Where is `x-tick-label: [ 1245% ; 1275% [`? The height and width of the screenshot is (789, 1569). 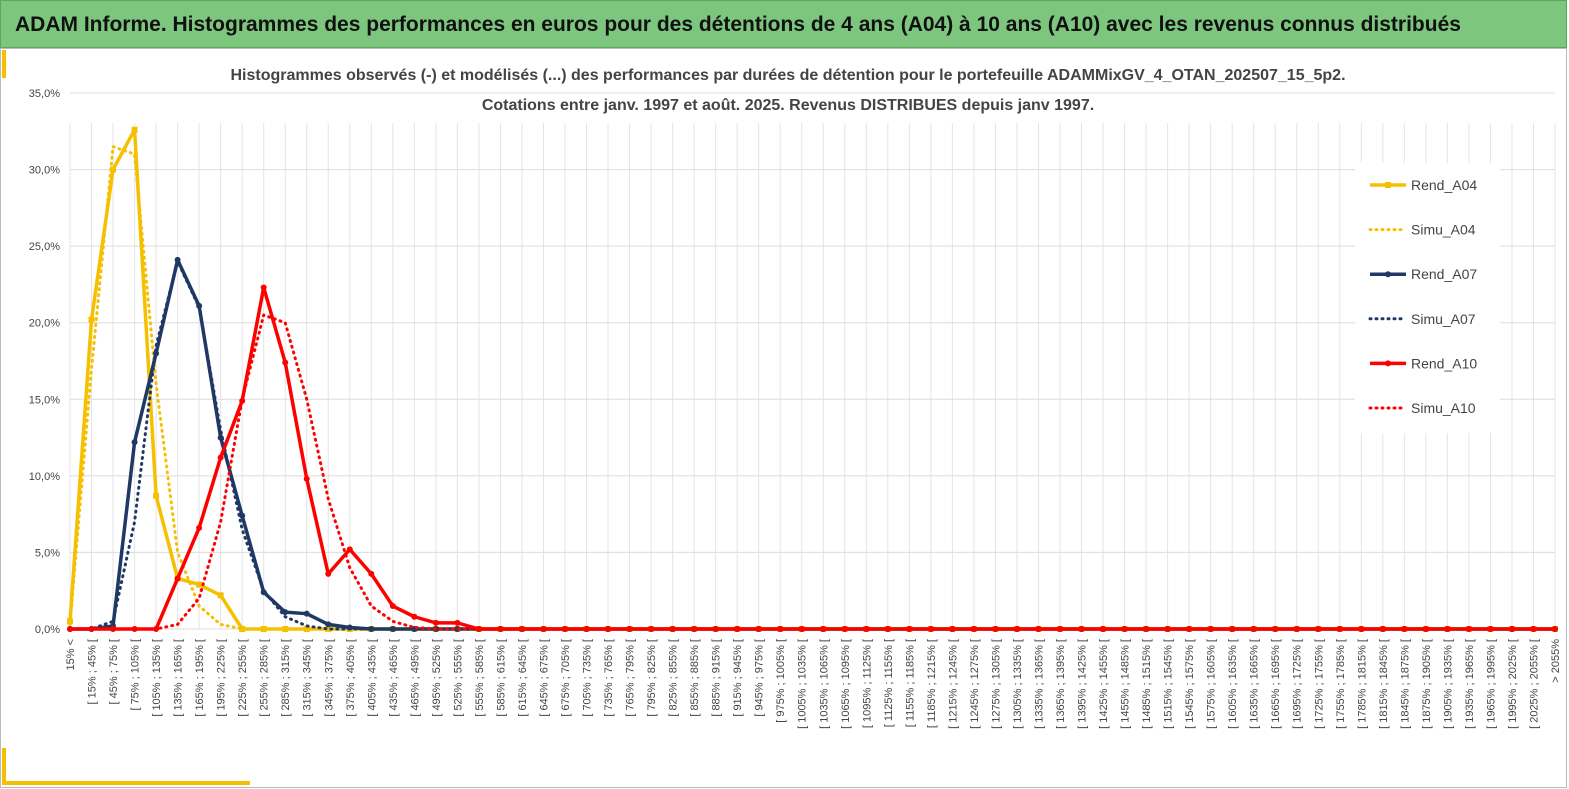
x-tick-label: [ 1245% ; 1275% [ is located at coordinates (975, 684).